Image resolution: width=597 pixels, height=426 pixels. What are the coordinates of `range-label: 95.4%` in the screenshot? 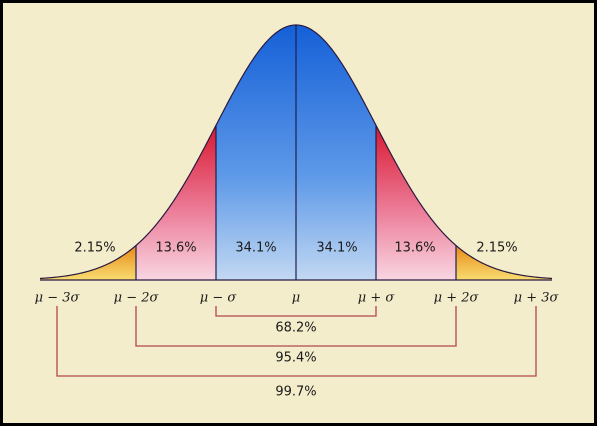 It's located at (295, 358).